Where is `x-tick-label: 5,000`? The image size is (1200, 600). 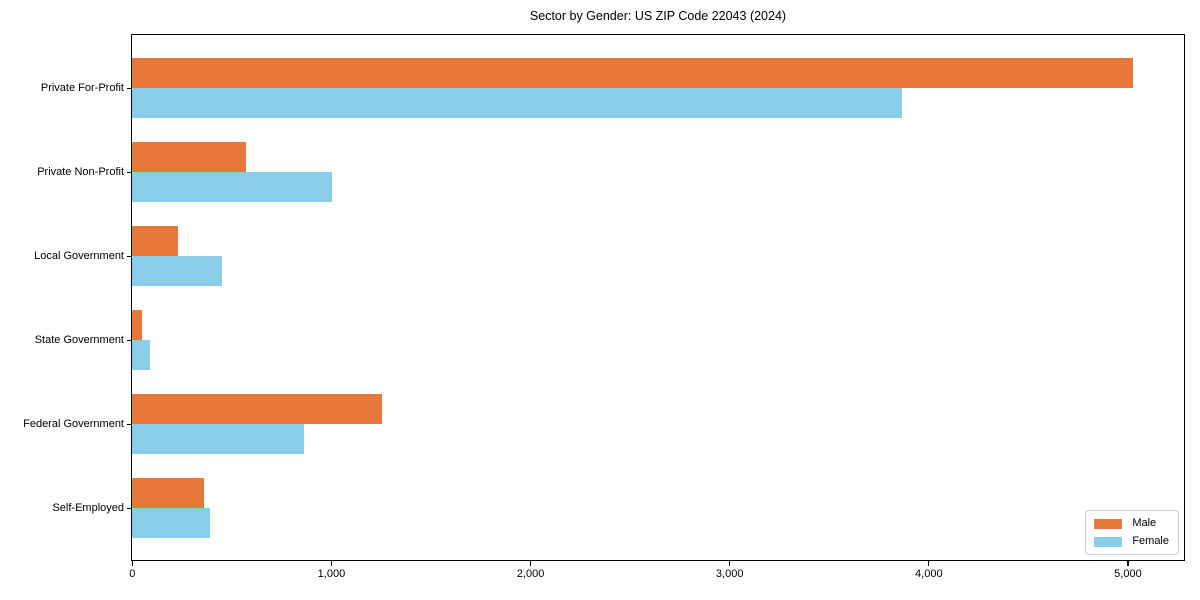 x-tick-label: 5,000 is located at coordinates (1128, 574).